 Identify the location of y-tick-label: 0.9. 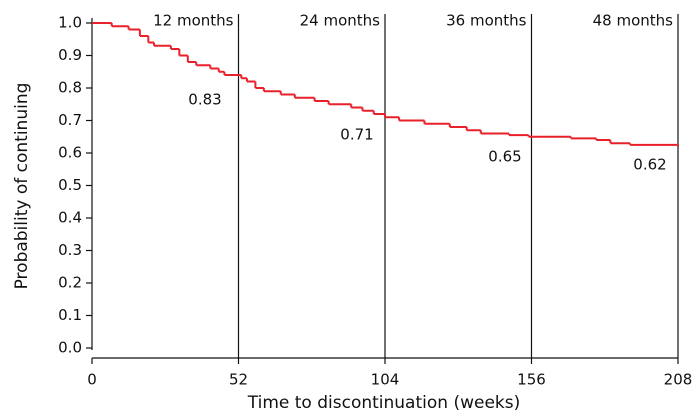
(70, 55).